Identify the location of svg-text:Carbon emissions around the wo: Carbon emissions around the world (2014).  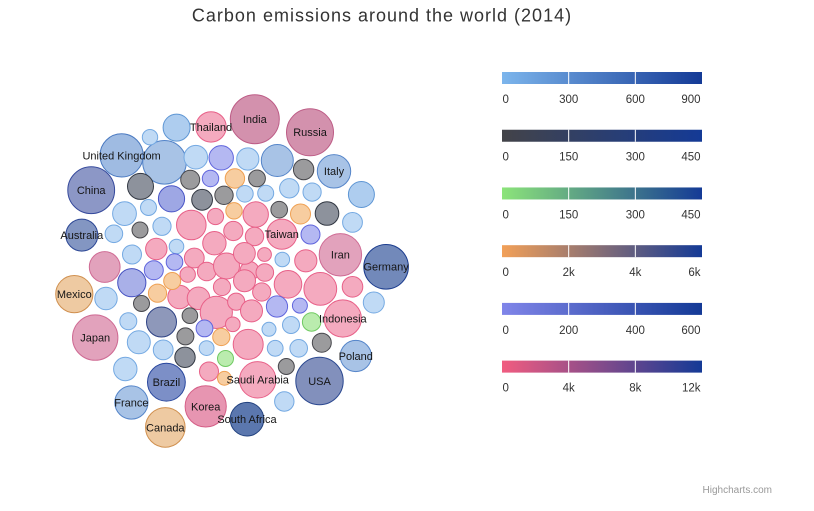
(382, 16).